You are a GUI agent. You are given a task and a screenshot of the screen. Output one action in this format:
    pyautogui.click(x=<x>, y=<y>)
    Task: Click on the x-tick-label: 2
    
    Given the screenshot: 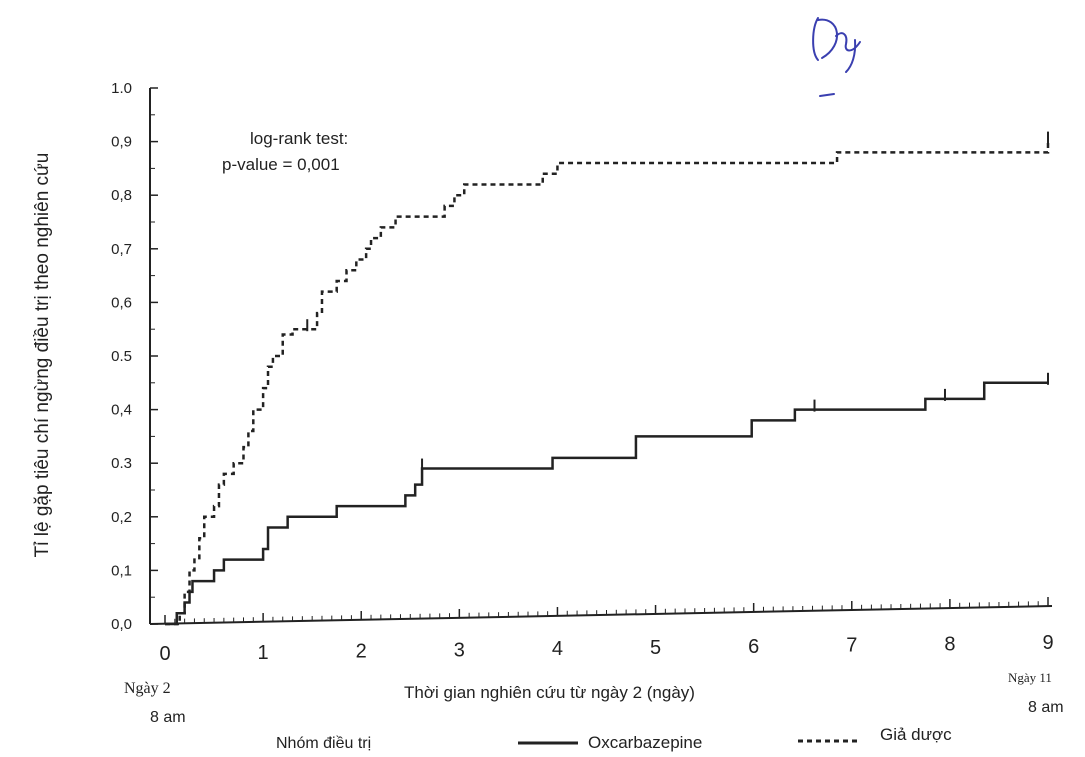 What is the action you would take?
    pyautogui.click(x=361, y=652)
    